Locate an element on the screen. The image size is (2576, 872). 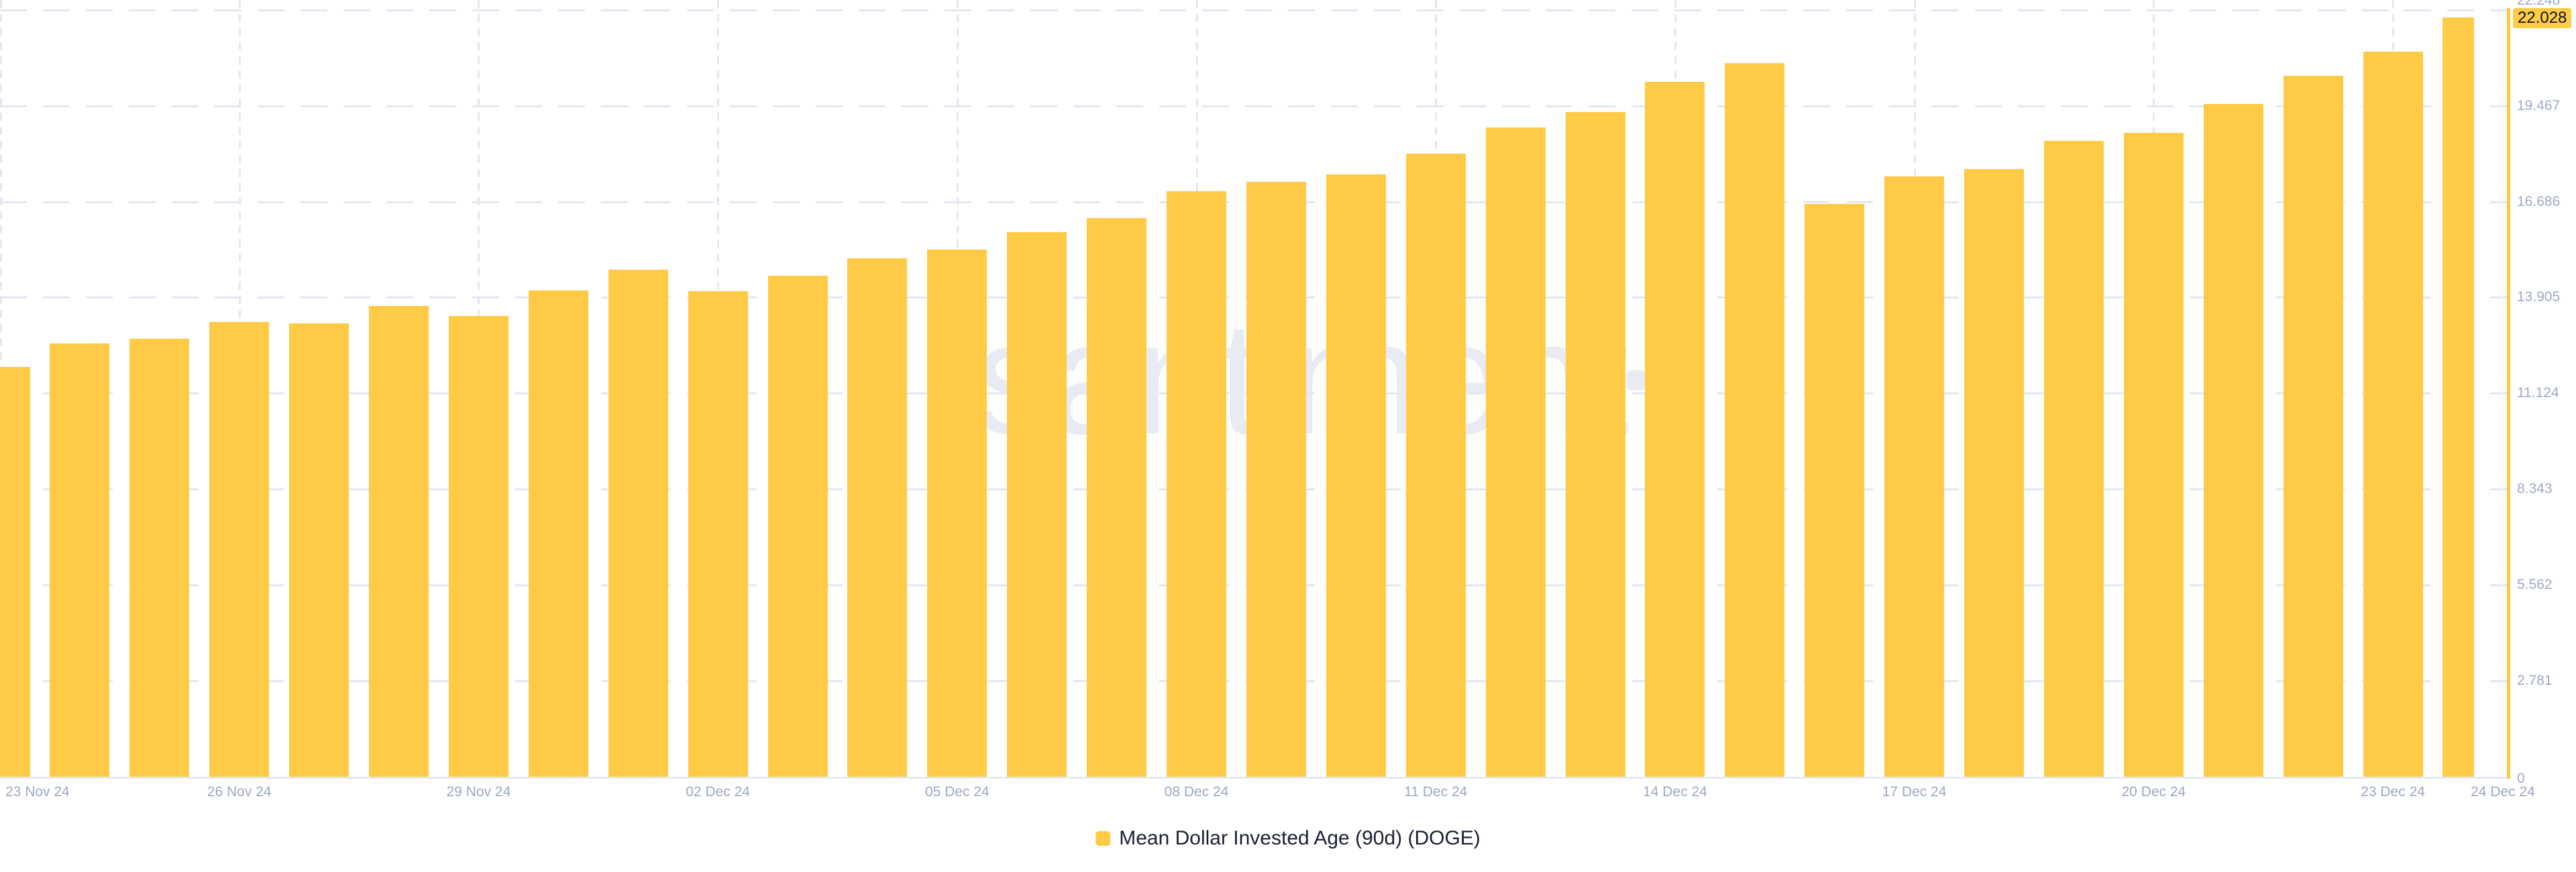
x-tick-label: 17 Dec 24 is located at coordinates (1914, 792).